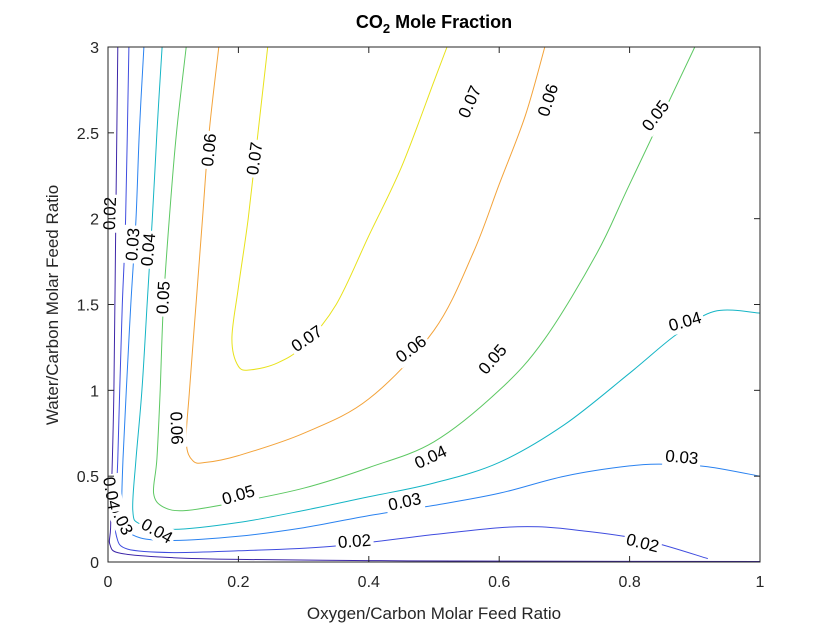 The width and height of the screenshot is (840, 630). What do you see at coordinates (94, 563) in the screenshot?
I see `y-tick-label: 0` at bounding box center [94, 563].